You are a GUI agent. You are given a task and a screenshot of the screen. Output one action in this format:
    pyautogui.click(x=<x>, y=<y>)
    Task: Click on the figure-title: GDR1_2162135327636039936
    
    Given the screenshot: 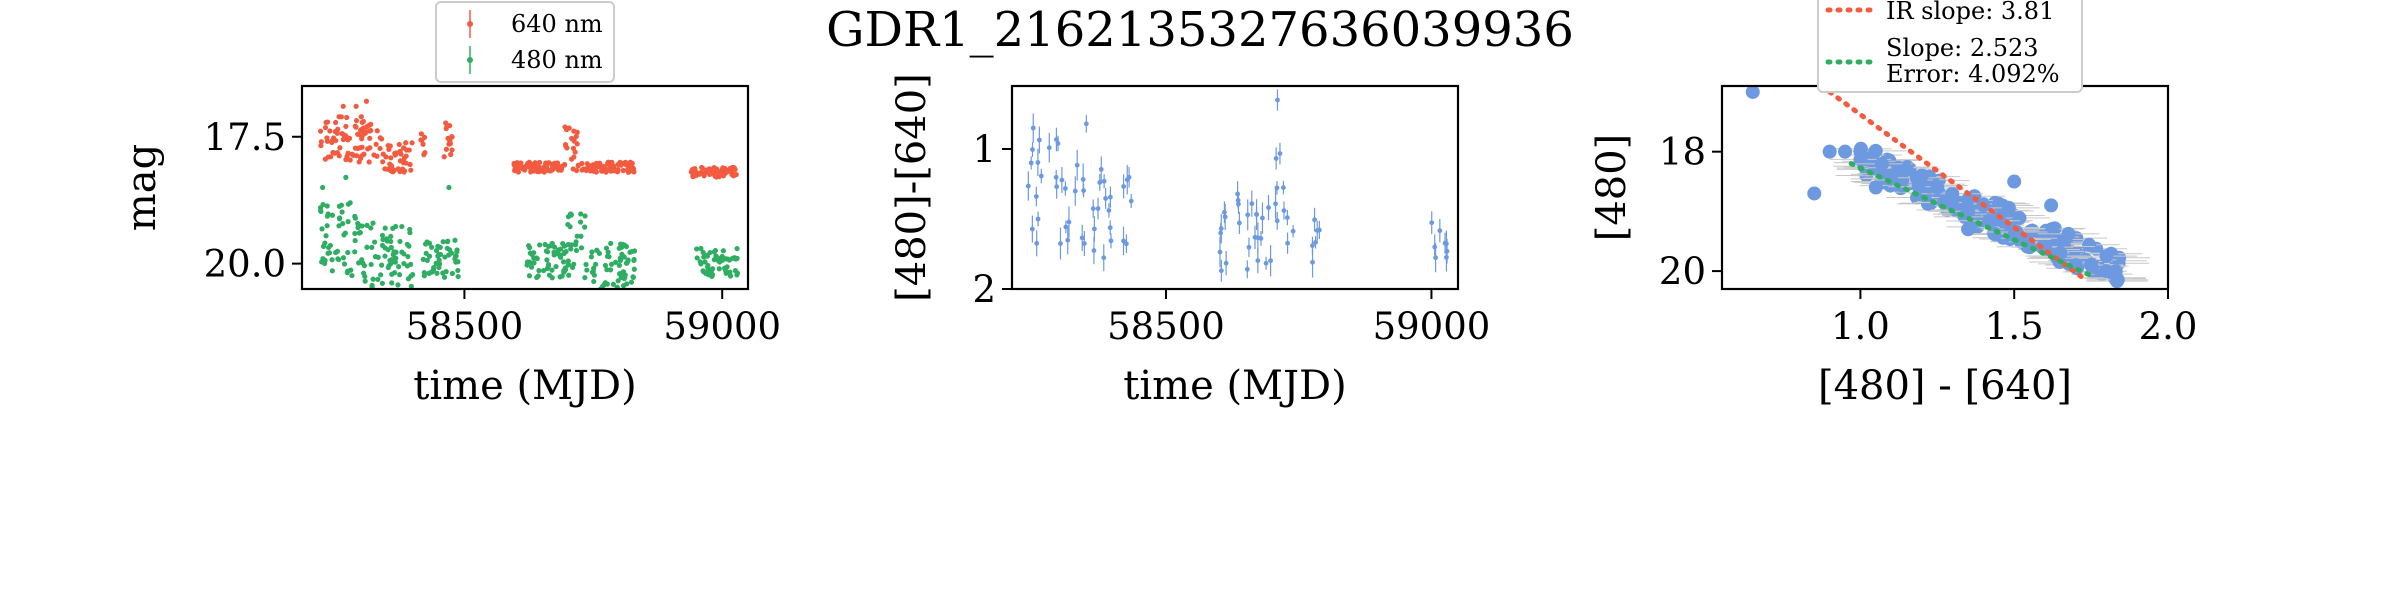 What is the action you would take?
    pyautogui.click(x=1200, y=30)
    